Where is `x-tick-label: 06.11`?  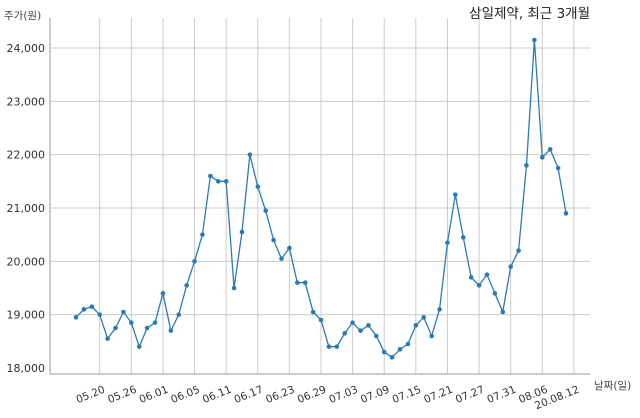
x-tick-label: 06.11 is located at coordinates (217, 395).